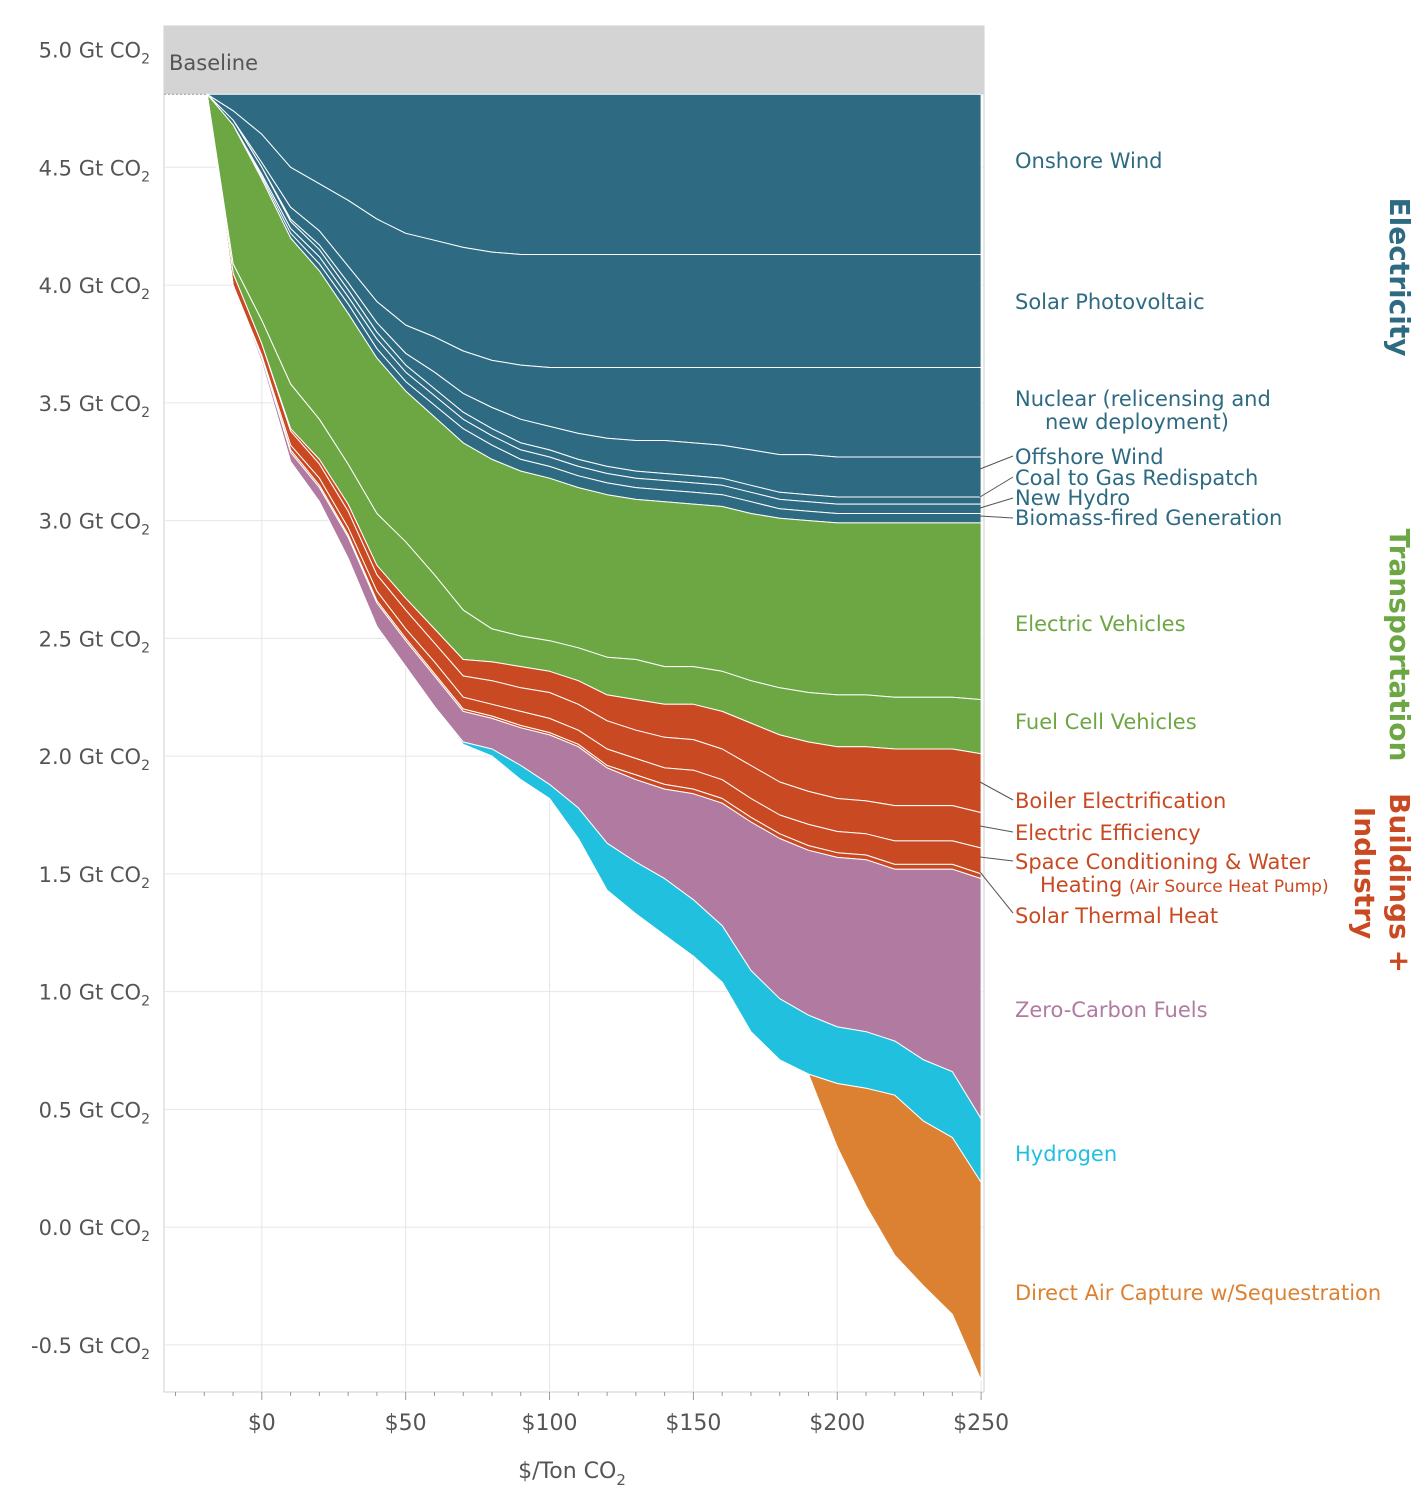  Describe the element at coordinates (1120, 801) in the screenshot. I see `label-boiler: Boiler Electrification` at that location.